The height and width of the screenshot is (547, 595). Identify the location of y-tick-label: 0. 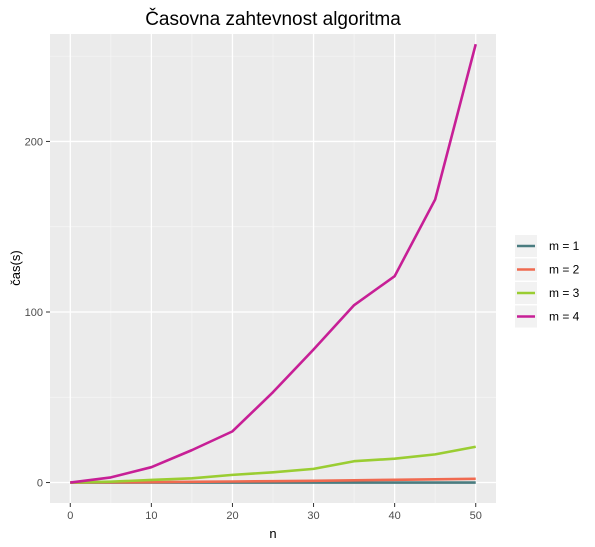
(40, 484).